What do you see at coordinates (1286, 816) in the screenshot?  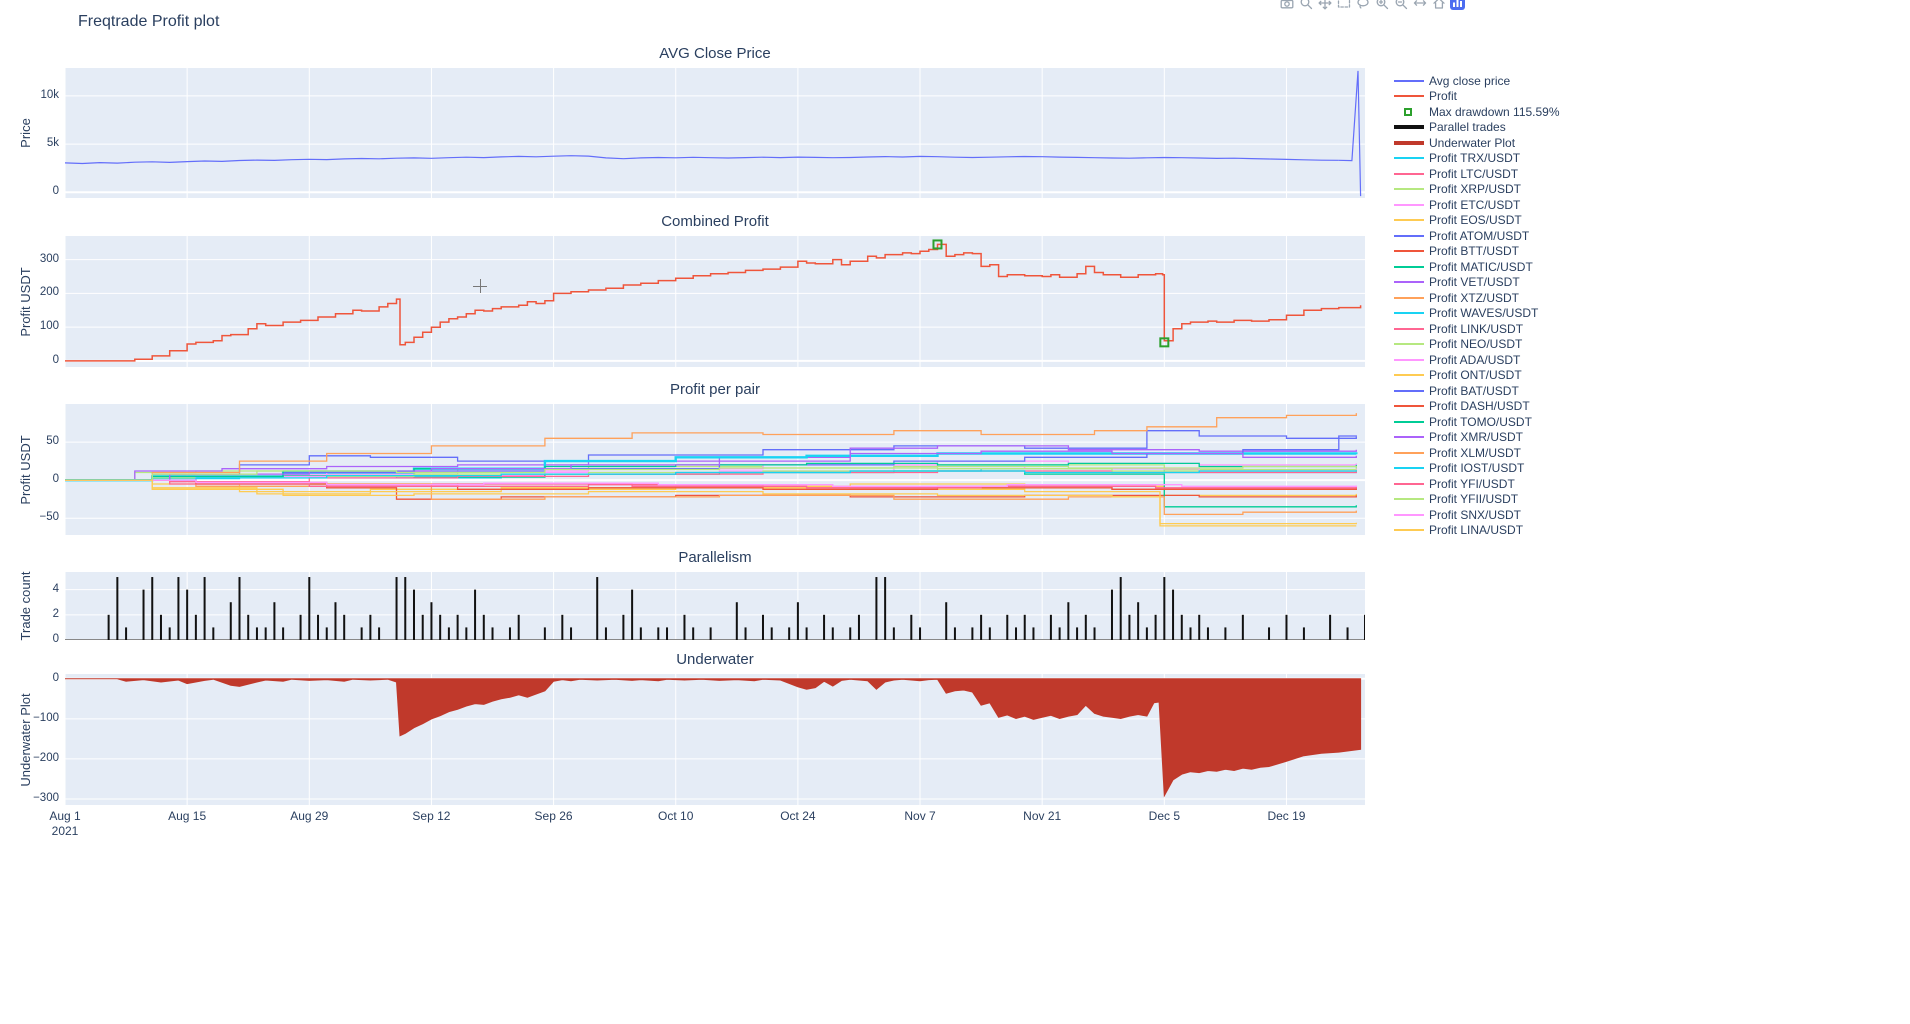 I see `x-tick-label: Dec 19` at bounding box center [1286, 816].